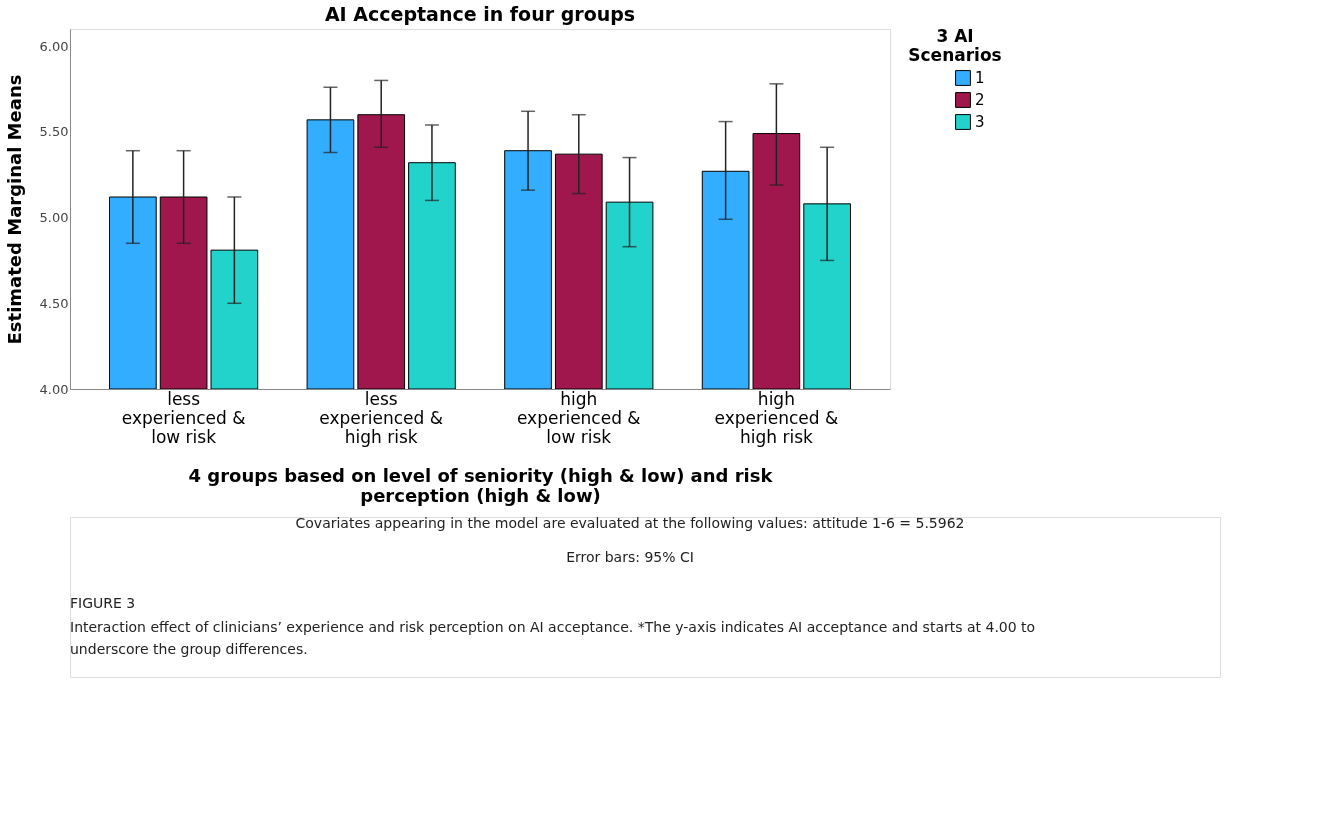 The image size is (1331, 814). I want to click on text: Interaction effect of clinicians’ experience and risk perception on AI acceptance. *The y-axis indicates AI acceptance and starts at 4.00 to underscore the group differences., so click(553, 638).